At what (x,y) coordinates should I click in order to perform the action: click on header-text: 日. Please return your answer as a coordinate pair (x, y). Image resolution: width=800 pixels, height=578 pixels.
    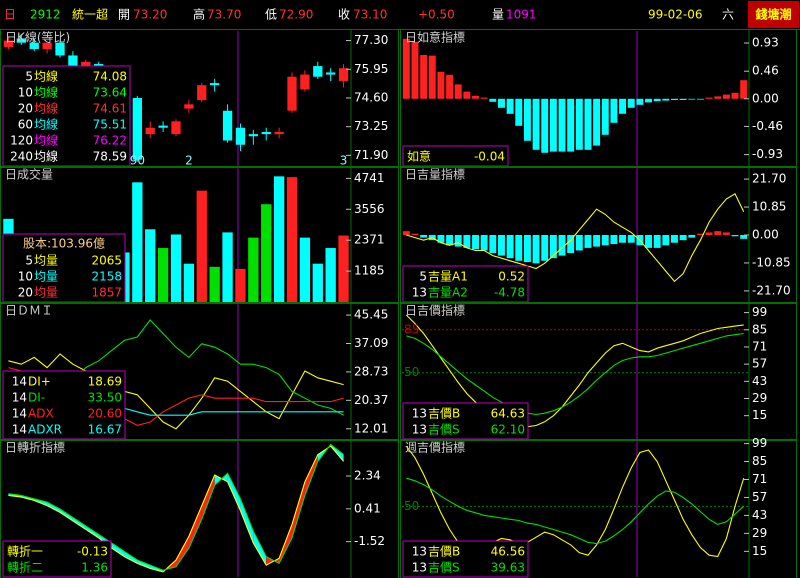
    Looking at the image, I should click on (10, 15).